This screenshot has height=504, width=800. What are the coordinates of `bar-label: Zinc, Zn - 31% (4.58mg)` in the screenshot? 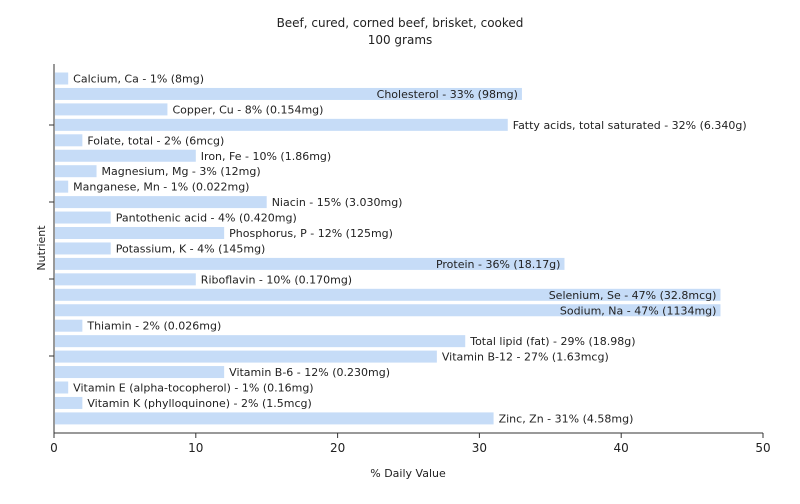 It's located at (566, 418).